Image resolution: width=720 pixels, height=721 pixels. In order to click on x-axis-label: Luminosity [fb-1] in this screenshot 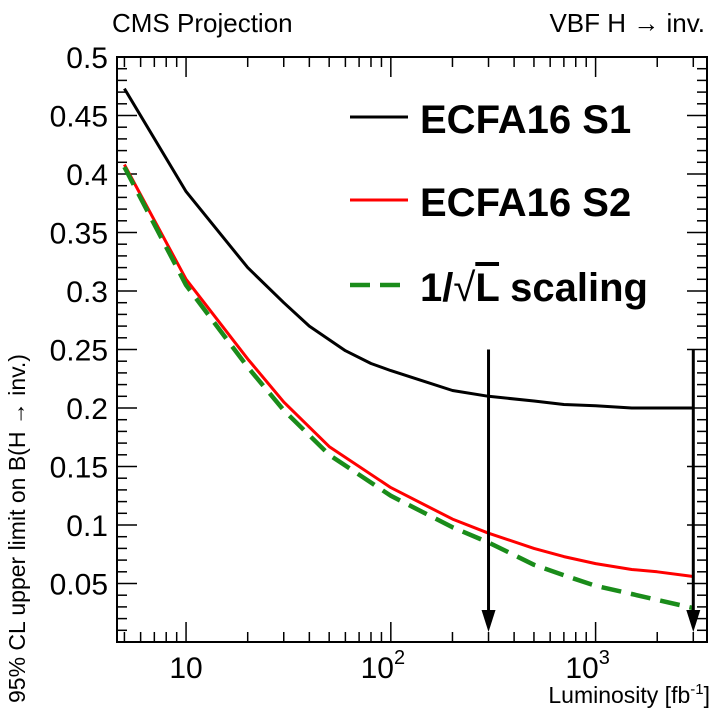, I will do `click(629, 694)`.